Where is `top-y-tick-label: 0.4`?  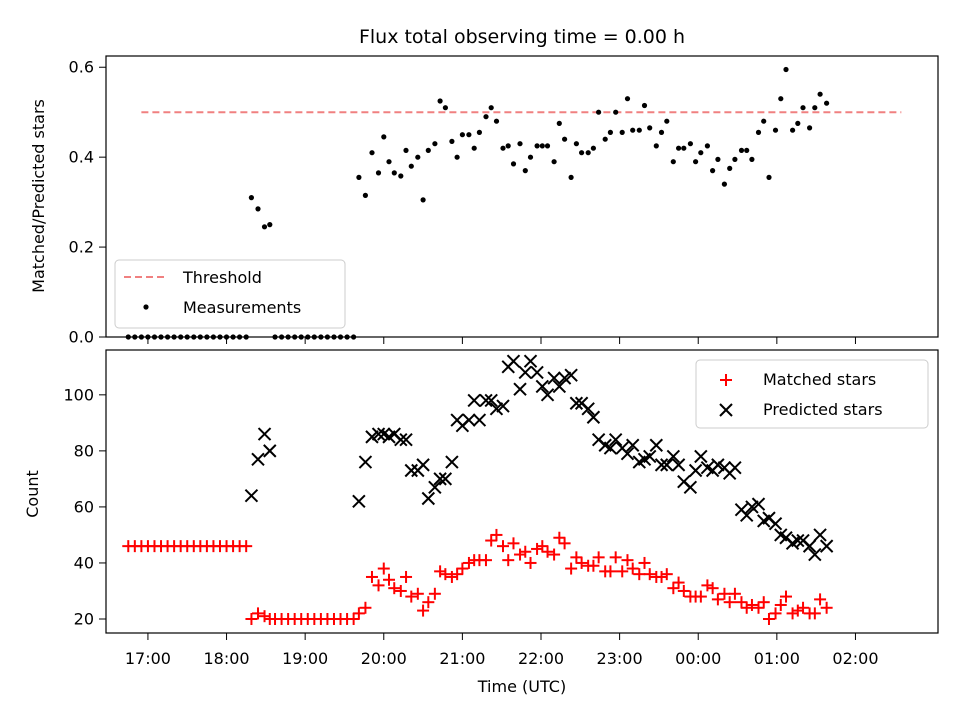 top-y-tick-label: 0.4 is located at coordinates (81, 157).